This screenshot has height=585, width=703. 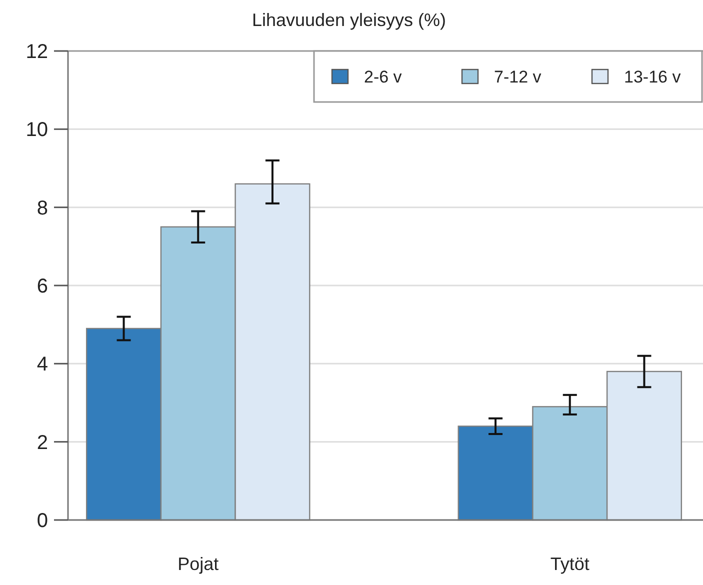 I want to click on y-tick-label: 6, so click(x=42, y=287).